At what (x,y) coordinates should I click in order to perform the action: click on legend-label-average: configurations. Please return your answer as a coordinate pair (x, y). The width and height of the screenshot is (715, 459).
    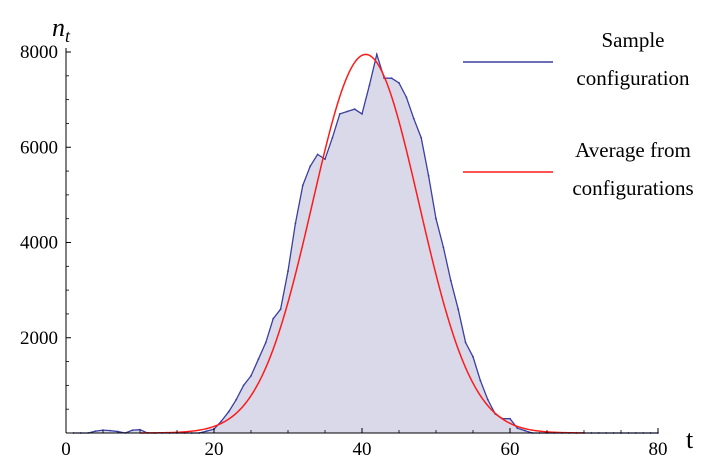
    Looking at the image, I should click on (632, 188).